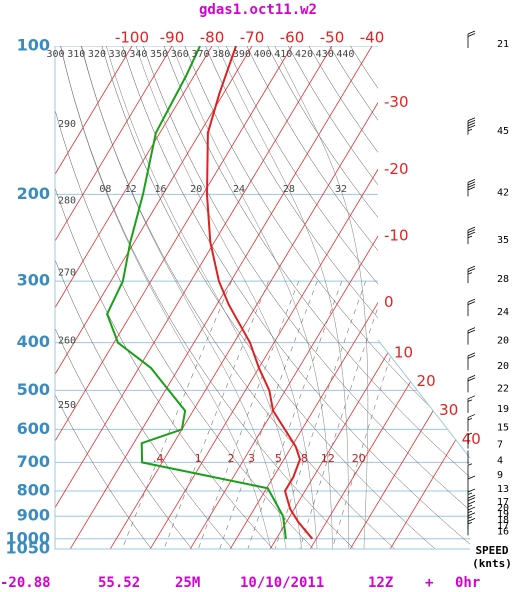 The image size is (515, 592). Describe the element at coordinates (33, 461) in the screenshot. I see `pressure-label: 700` at that location.